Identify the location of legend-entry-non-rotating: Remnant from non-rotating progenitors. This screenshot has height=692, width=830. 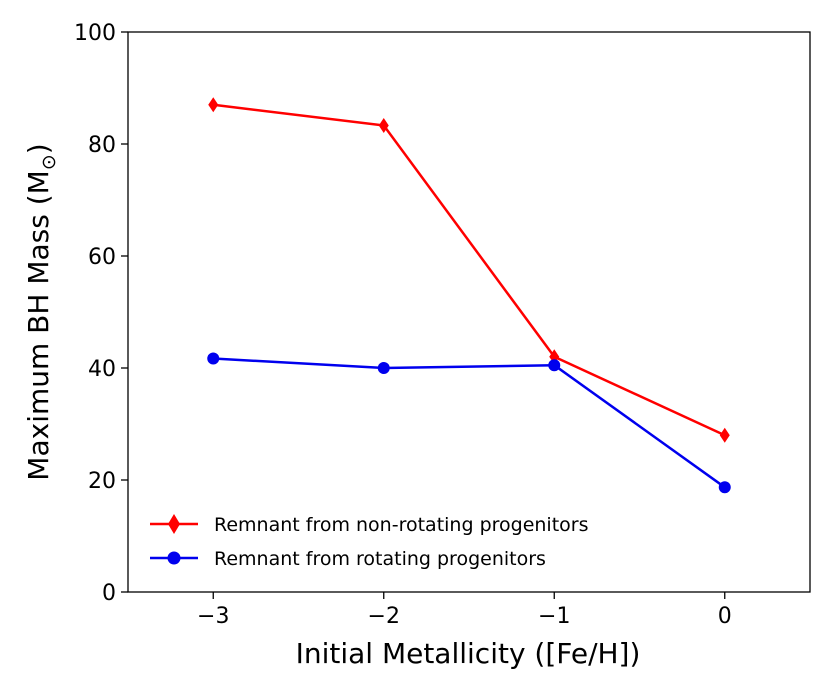
(369, 525).